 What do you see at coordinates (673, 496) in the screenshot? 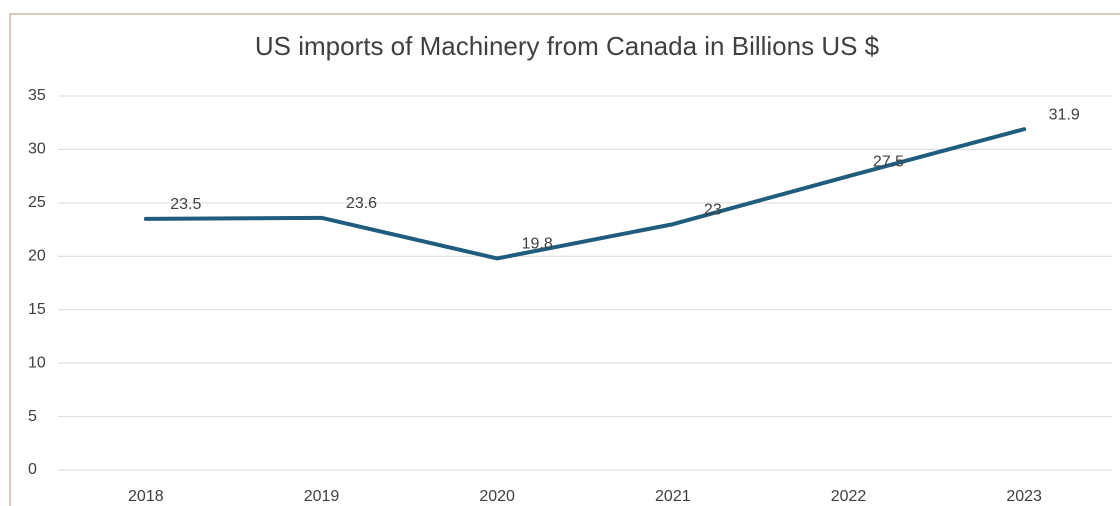
I see `x-tick-label: 2021` at bounding box center [673, 496].